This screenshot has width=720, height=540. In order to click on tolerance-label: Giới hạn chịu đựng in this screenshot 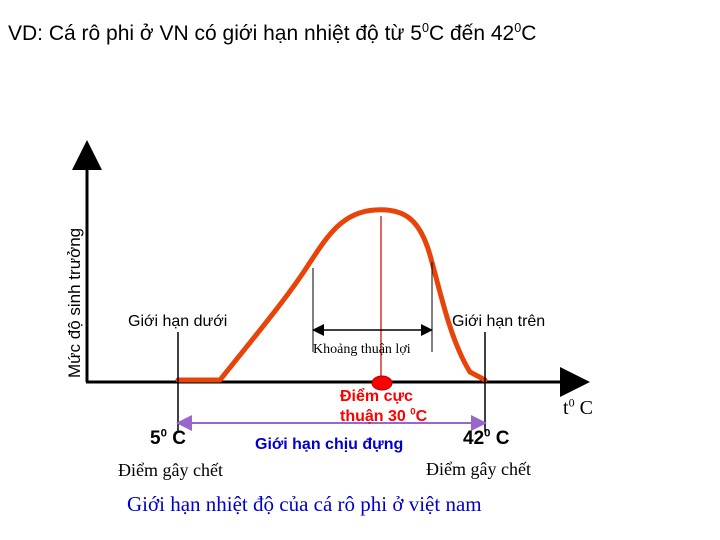, I will do `click(329, 444)`.